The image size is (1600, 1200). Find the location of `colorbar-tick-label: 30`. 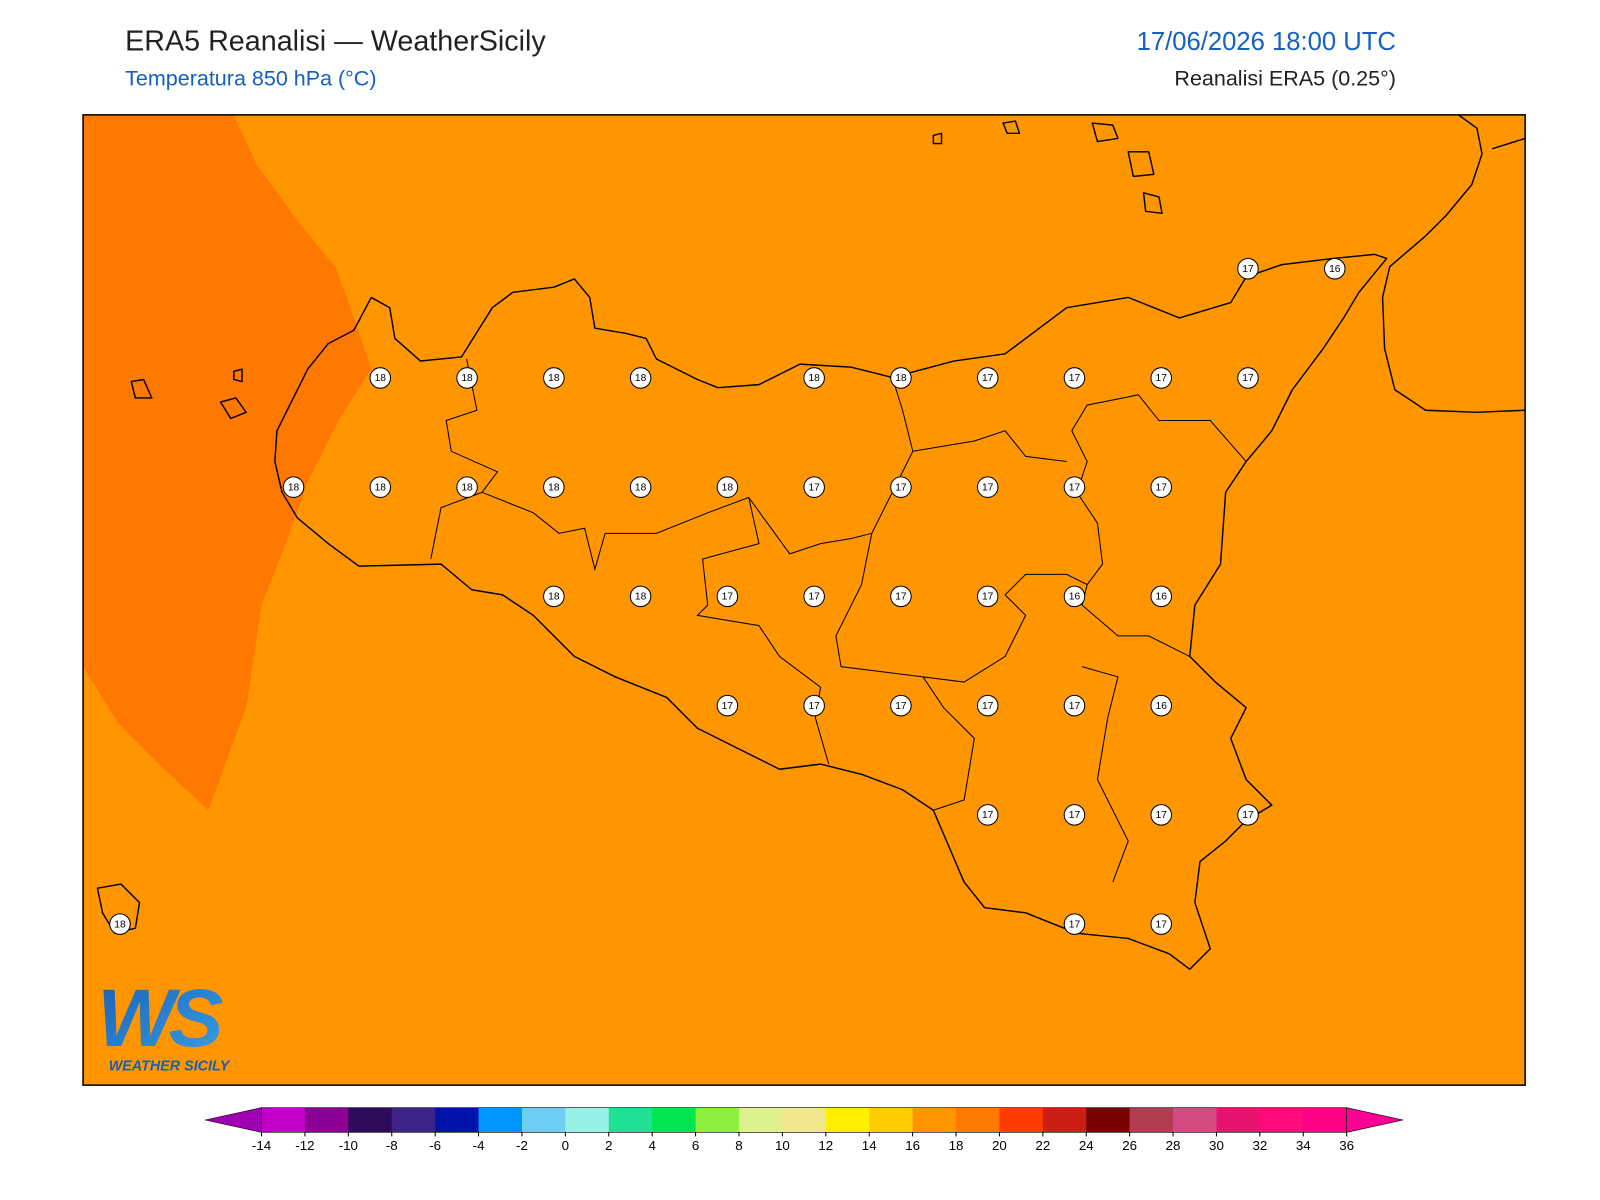

colorbar-tick-label: 30 is located at coordinates (1216, 1145).